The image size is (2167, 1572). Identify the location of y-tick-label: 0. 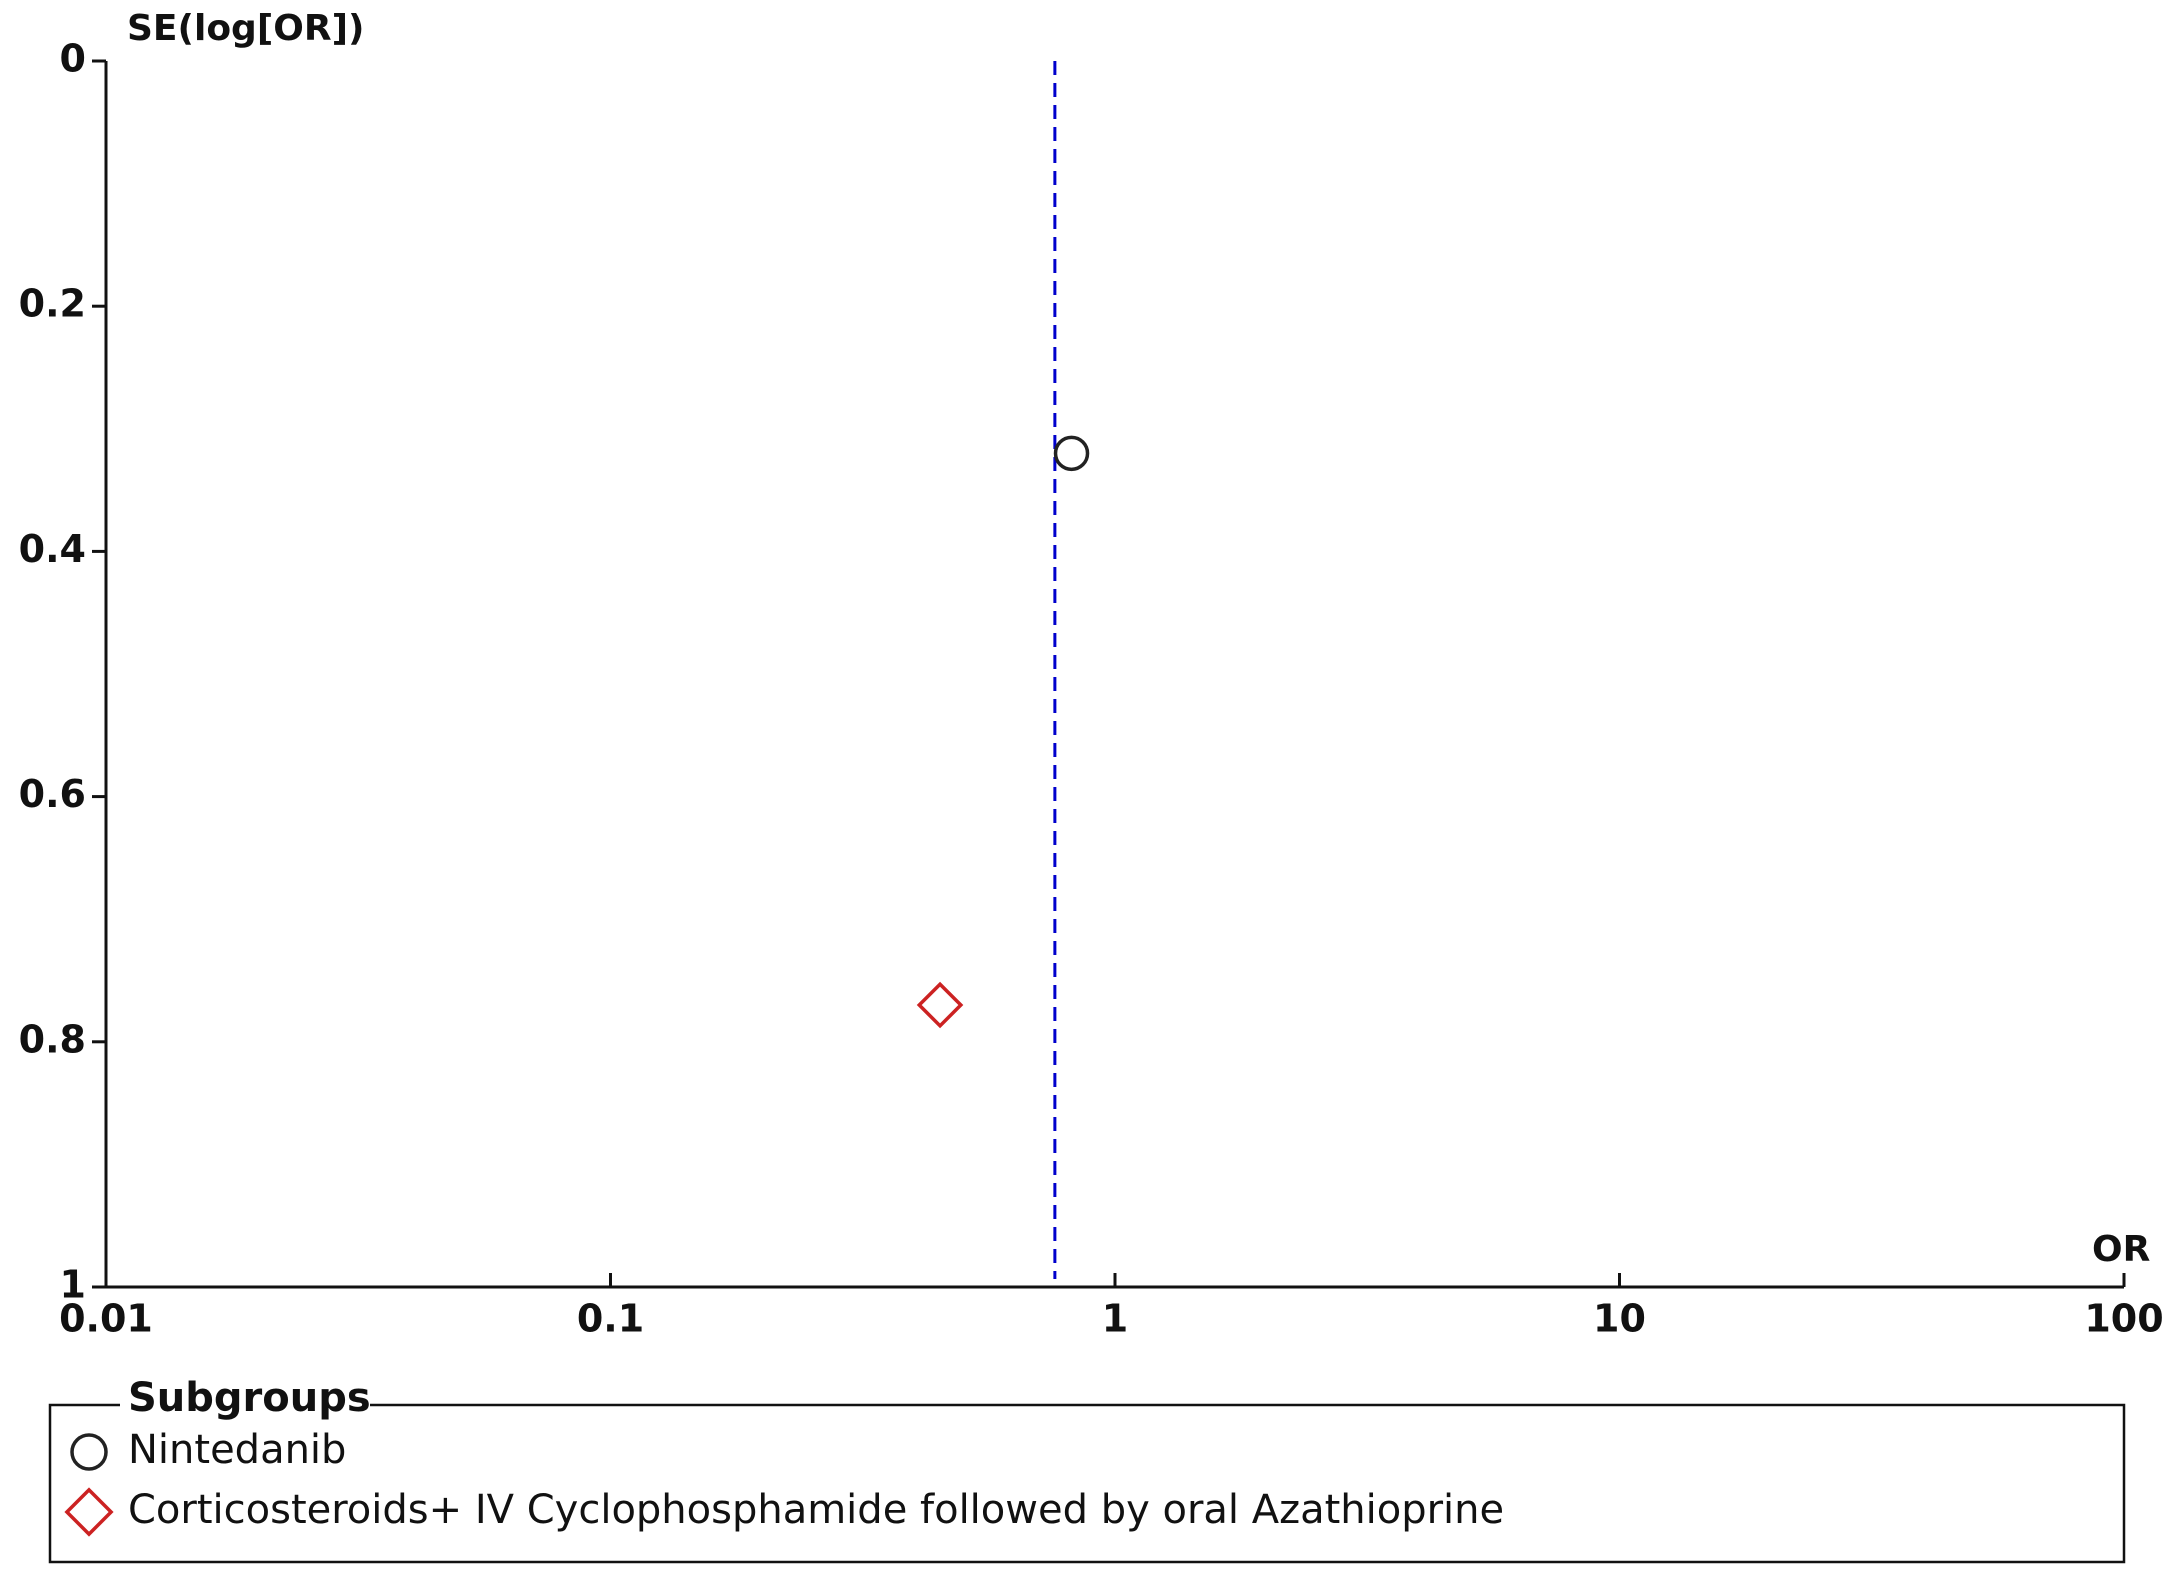
(73, 59).